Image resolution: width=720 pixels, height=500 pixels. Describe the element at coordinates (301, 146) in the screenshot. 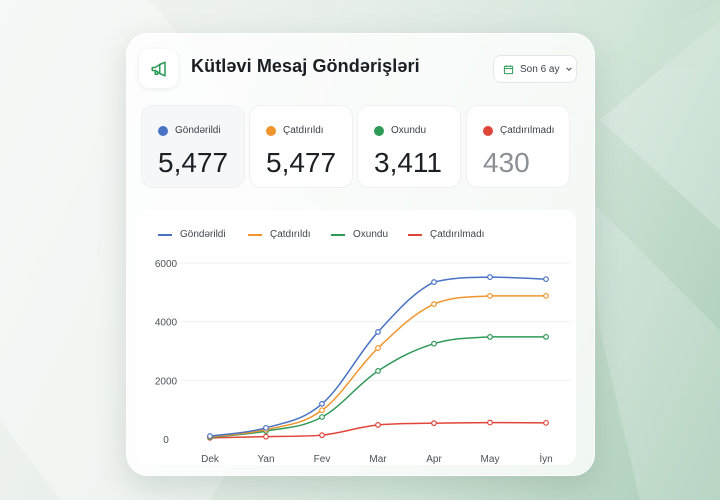

I see `stat-card-delivered: Çatdırıldı 5,477` at that location.